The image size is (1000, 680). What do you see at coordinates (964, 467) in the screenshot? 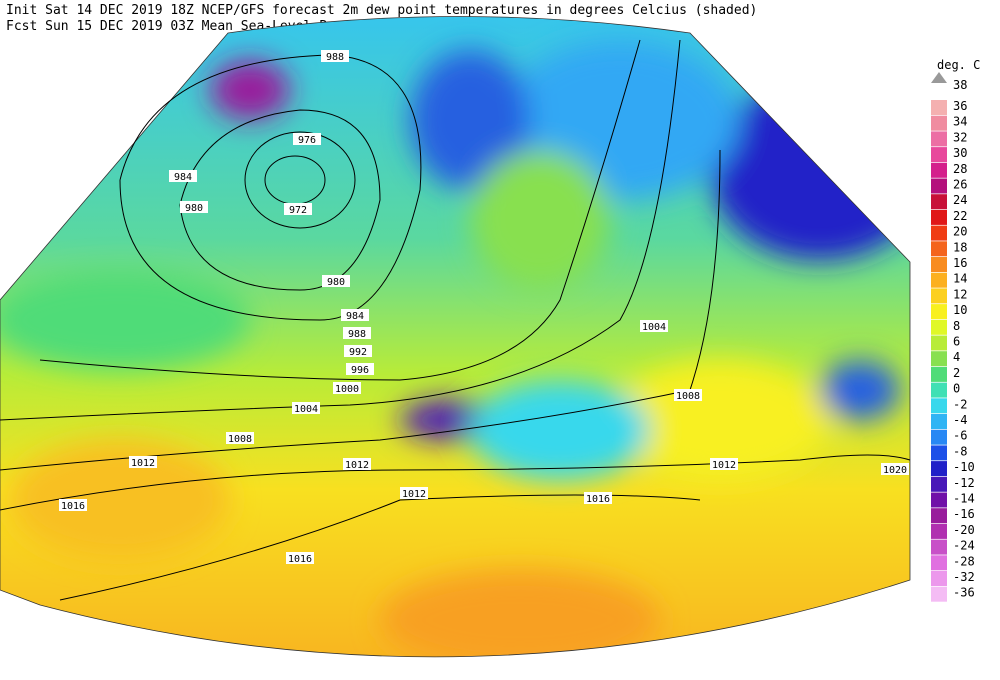
I see `legend-label: -10` at bounding box center [964, 467].